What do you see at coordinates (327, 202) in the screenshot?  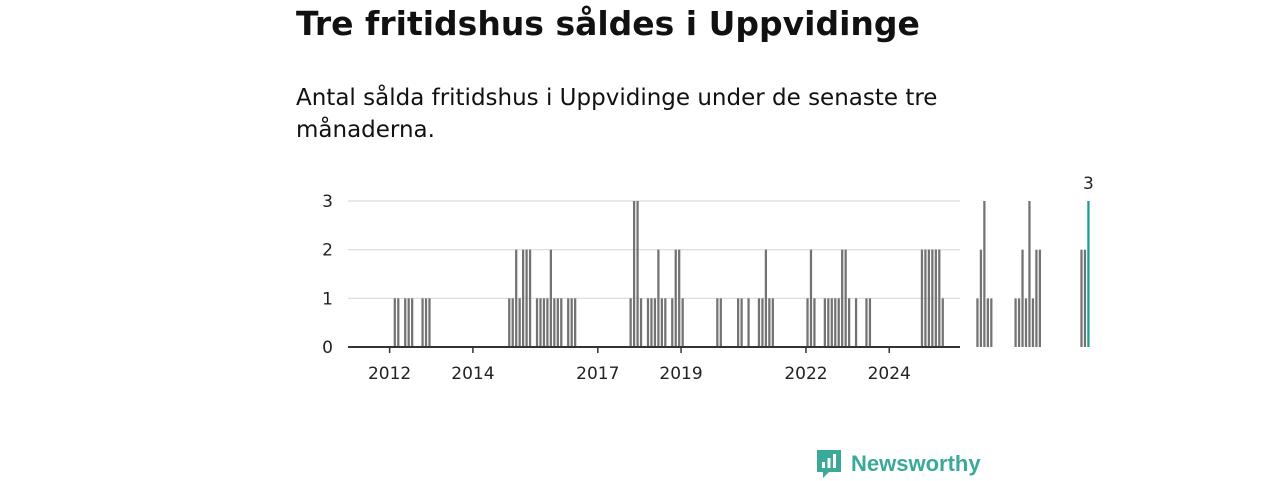 I see `y-tick-label: 3` at bounding box center [327, 202].